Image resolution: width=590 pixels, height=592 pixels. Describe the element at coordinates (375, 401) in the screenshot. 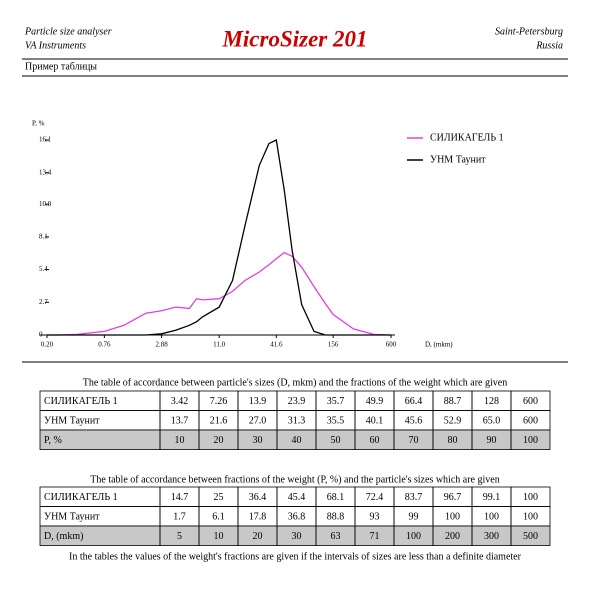

I see `cell-value: 49.9` at that location.